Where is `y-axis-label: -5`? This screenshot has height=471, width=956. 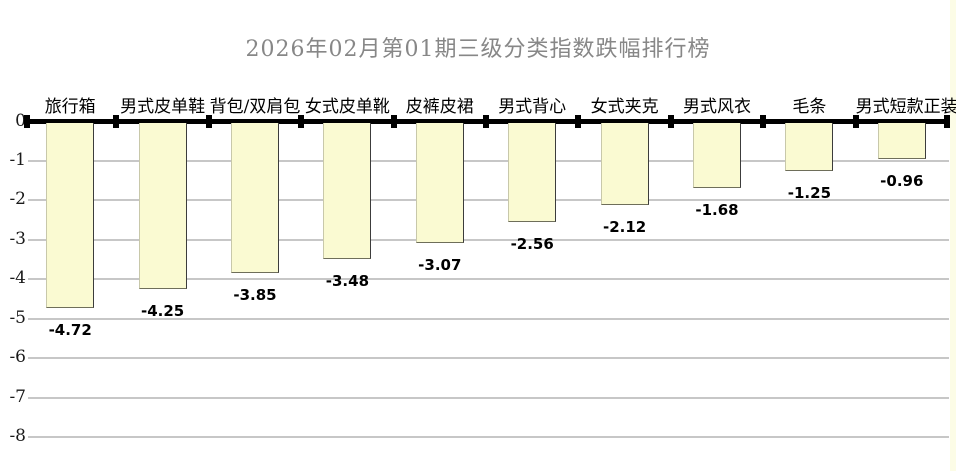 y-axis-label: -5 is located at coordinates (17, 317).